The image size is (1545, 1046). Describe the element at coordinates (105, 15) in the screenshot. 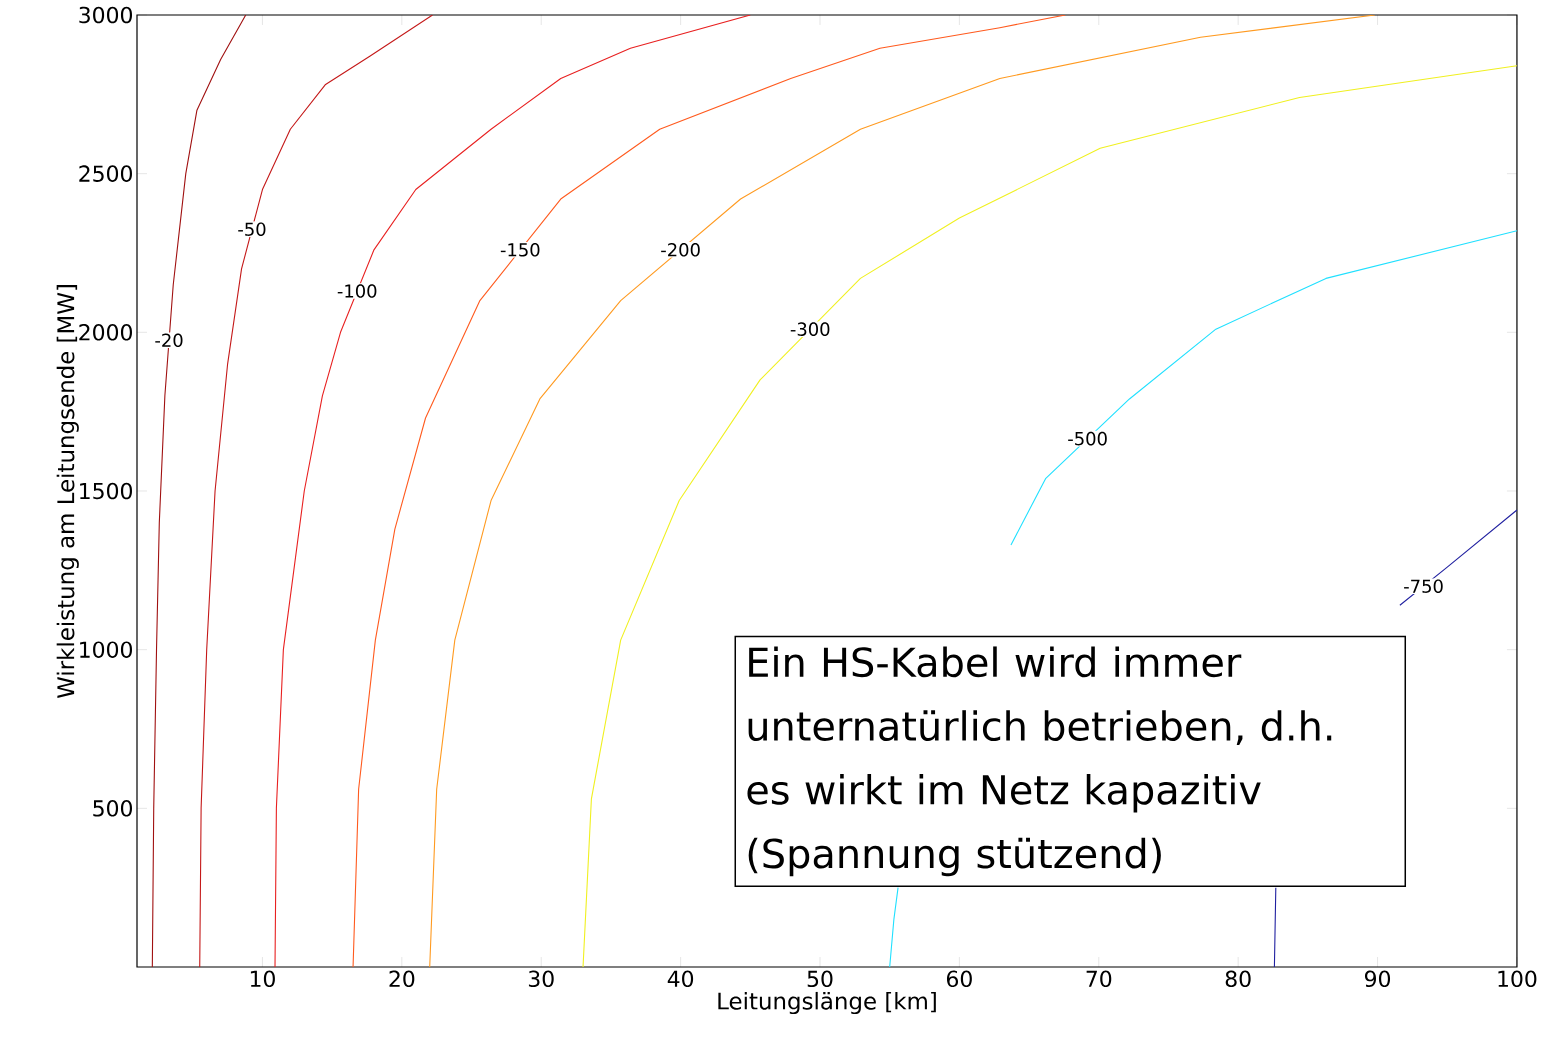

I see `y-tick-label: 3000` at that location.